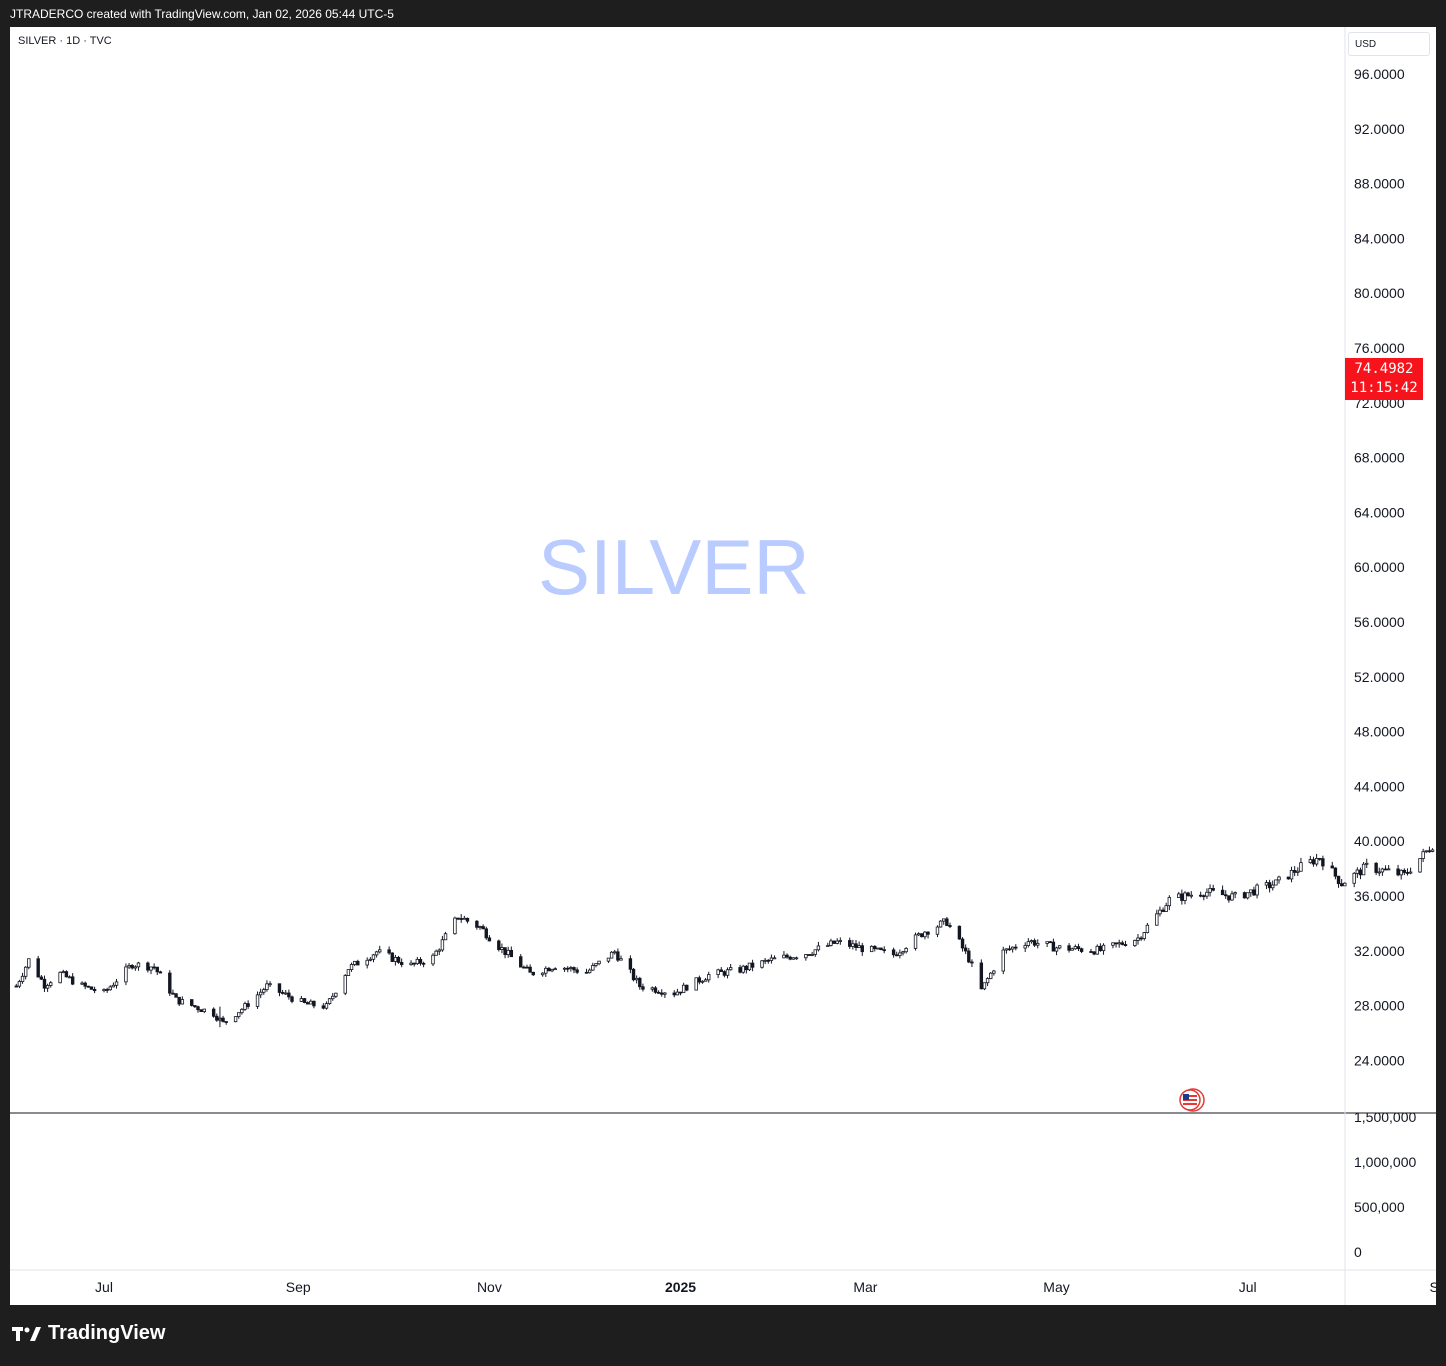  Describe the element at coordinates (1384, 369) in the screenshot. I see `last-price-value: 74.4982` at that location.